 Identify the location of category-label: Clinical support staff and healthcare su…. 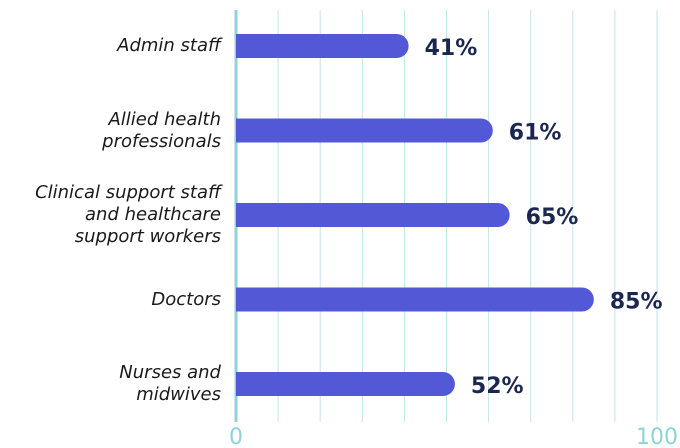
(128, 214).